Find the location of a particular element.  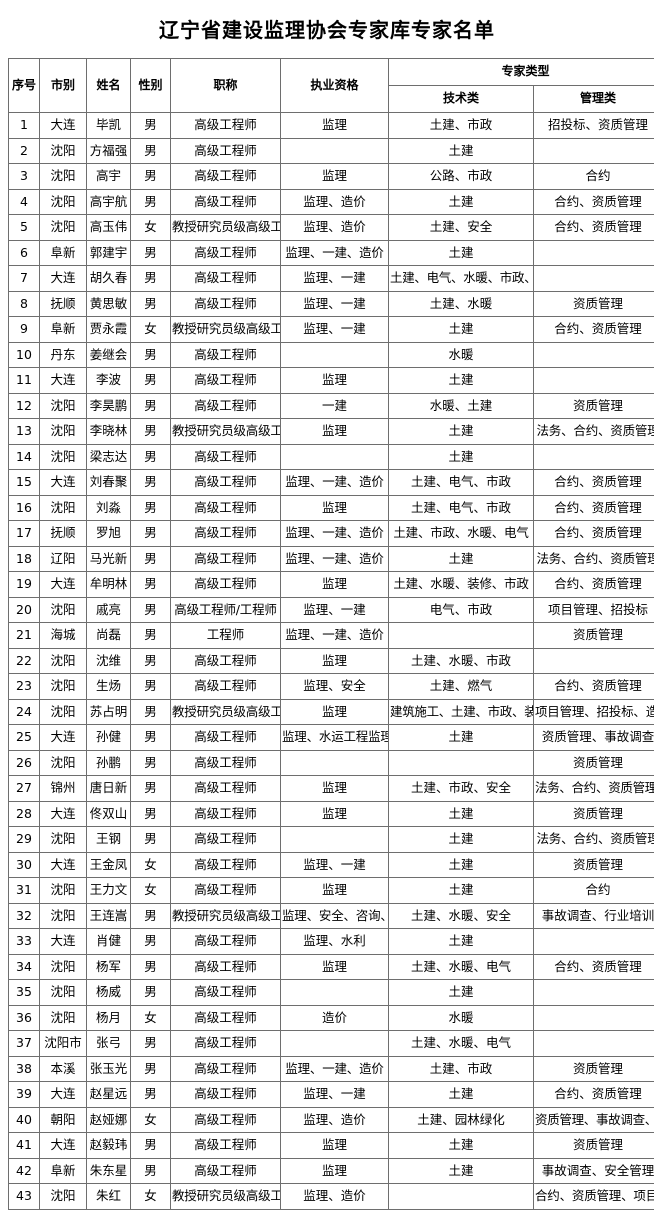

cell-name: 高宇 is located at coordinates (109, 177).